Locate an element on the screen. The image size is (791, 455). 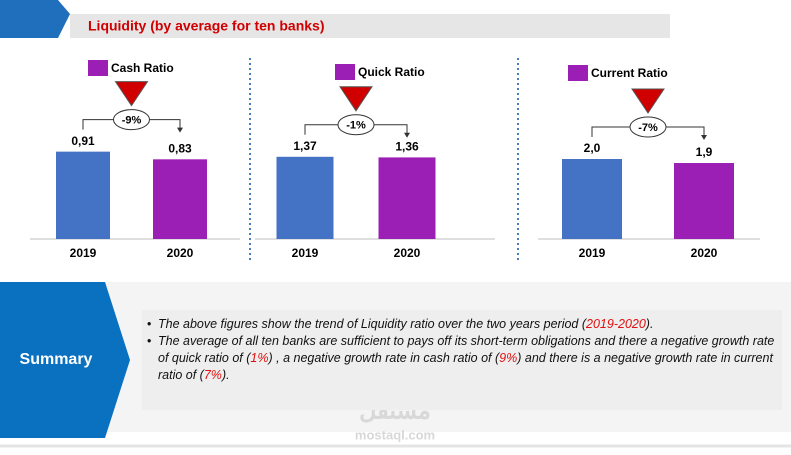
value-label: 2,0 is located at coordinates (592, 148).